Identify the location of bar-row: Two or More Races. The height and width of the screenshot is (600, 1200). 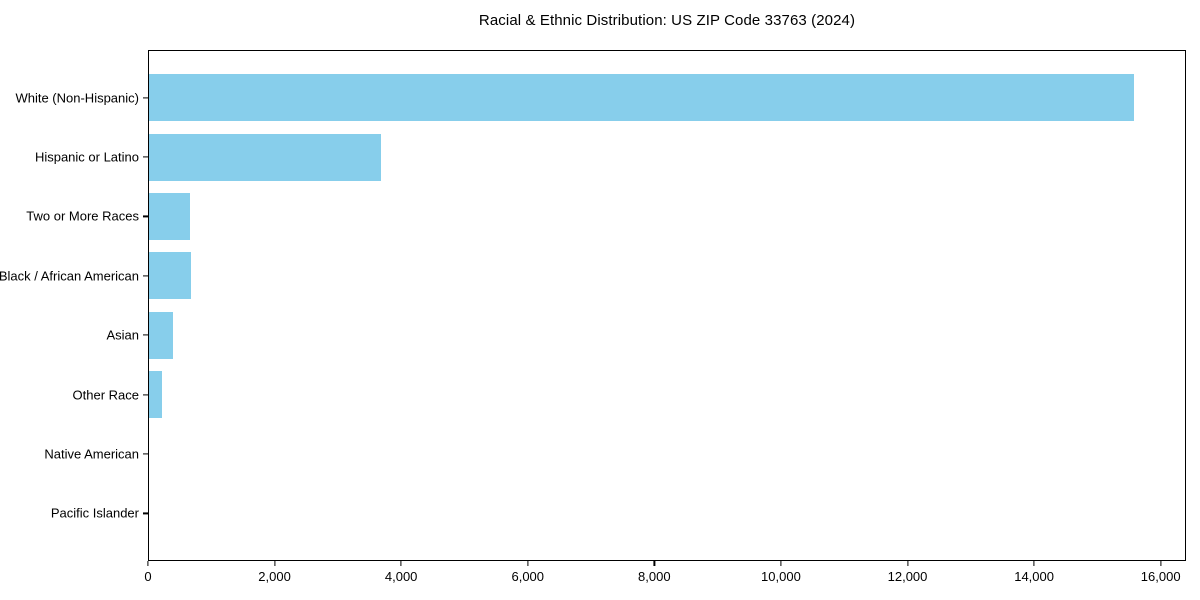
(605, 216).